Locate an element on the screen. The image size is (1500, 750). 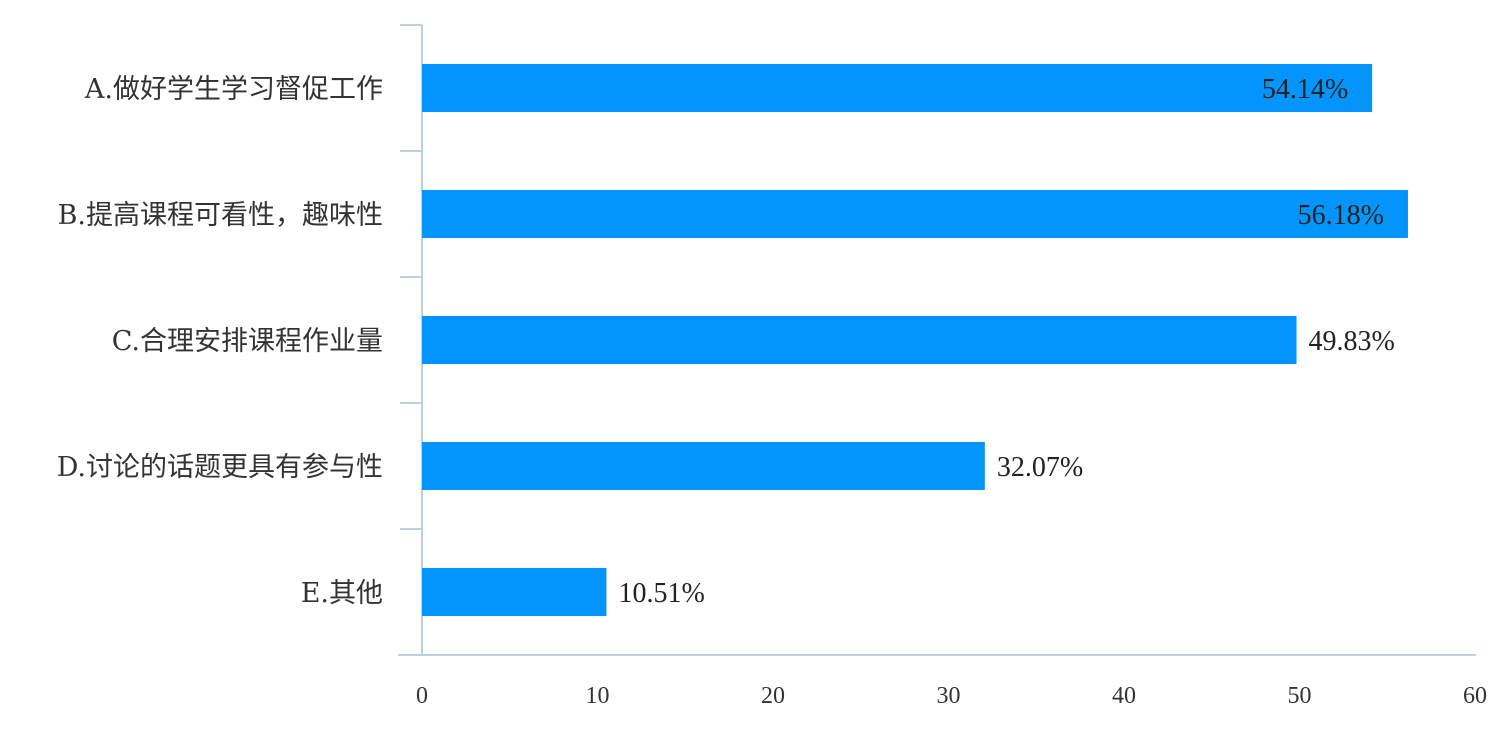
category-label: B.提高课程可看性，趣味性 is located at coordinates (220, 215).